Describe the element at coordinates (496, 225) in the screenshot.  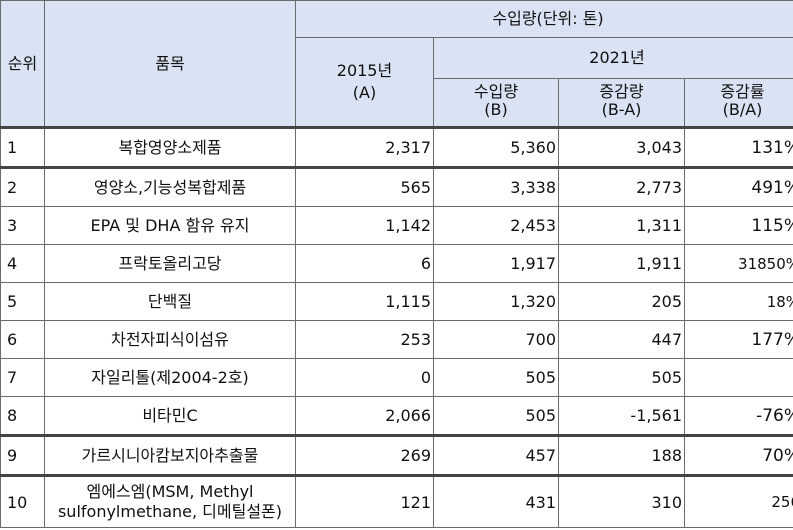
I see `value-2021-cell: 2,453` at that location.